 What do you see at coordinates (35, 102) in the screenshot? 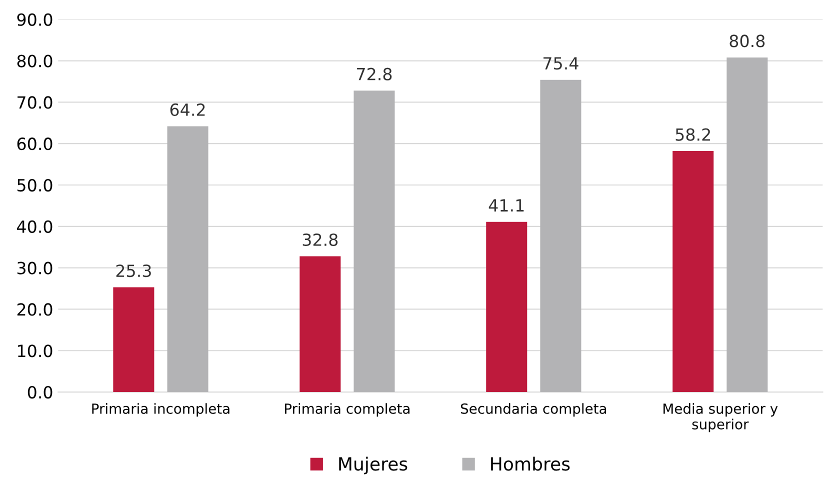
I see `y-tick-label: 70.0` at bounding box center [35, 102].